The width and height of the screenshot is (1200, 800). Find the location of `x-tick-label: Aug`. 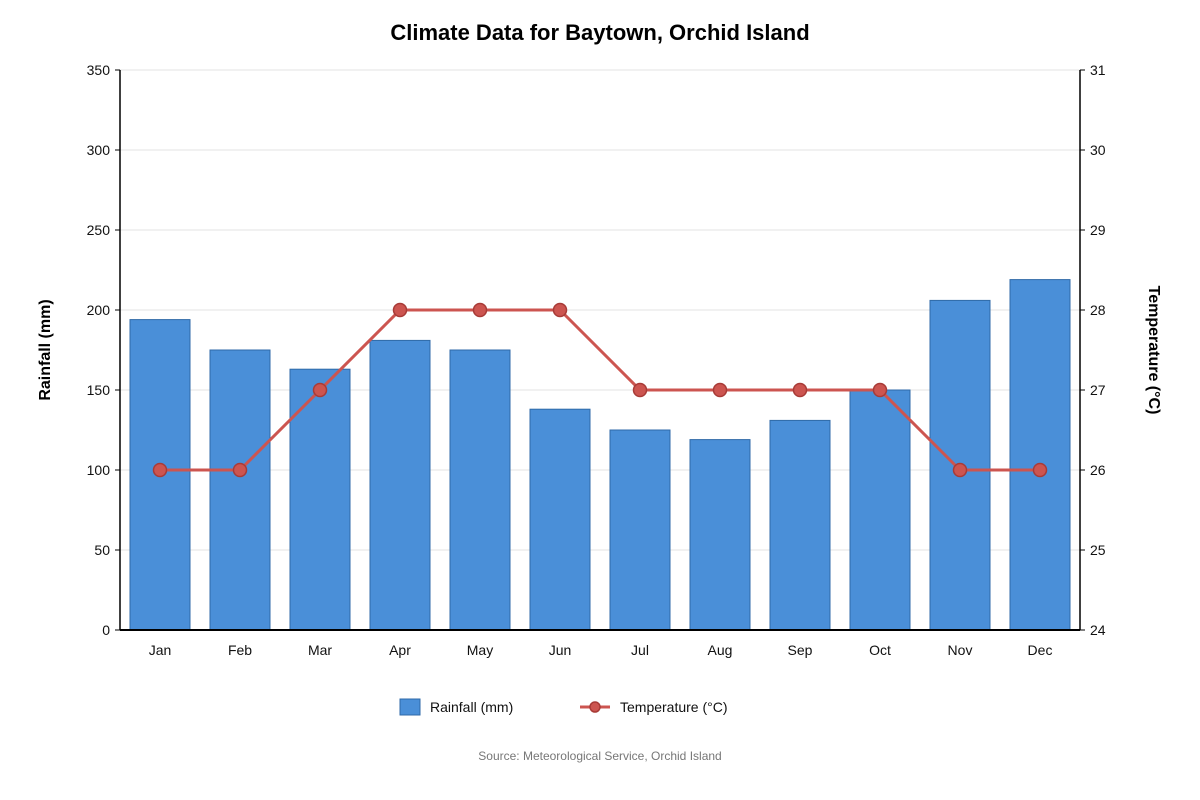

x-tick-label: Aug is located at coordinates (720, 650).